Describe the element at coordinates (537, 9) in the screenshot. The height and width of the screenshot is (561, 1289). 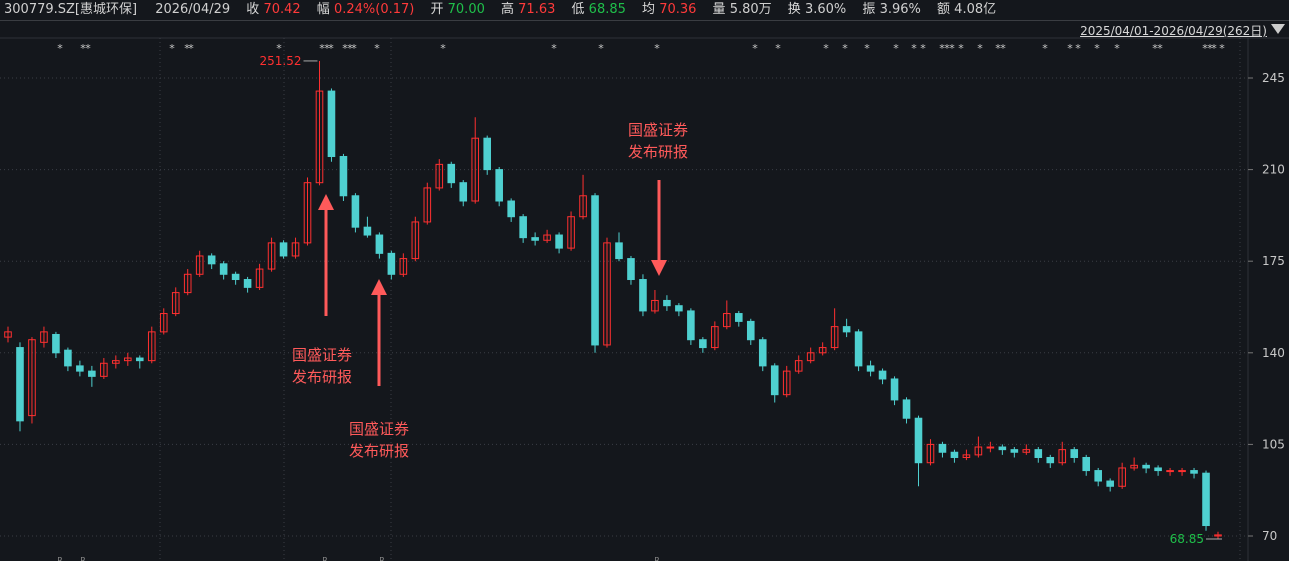
I see `high-value: 71.63` at that location.